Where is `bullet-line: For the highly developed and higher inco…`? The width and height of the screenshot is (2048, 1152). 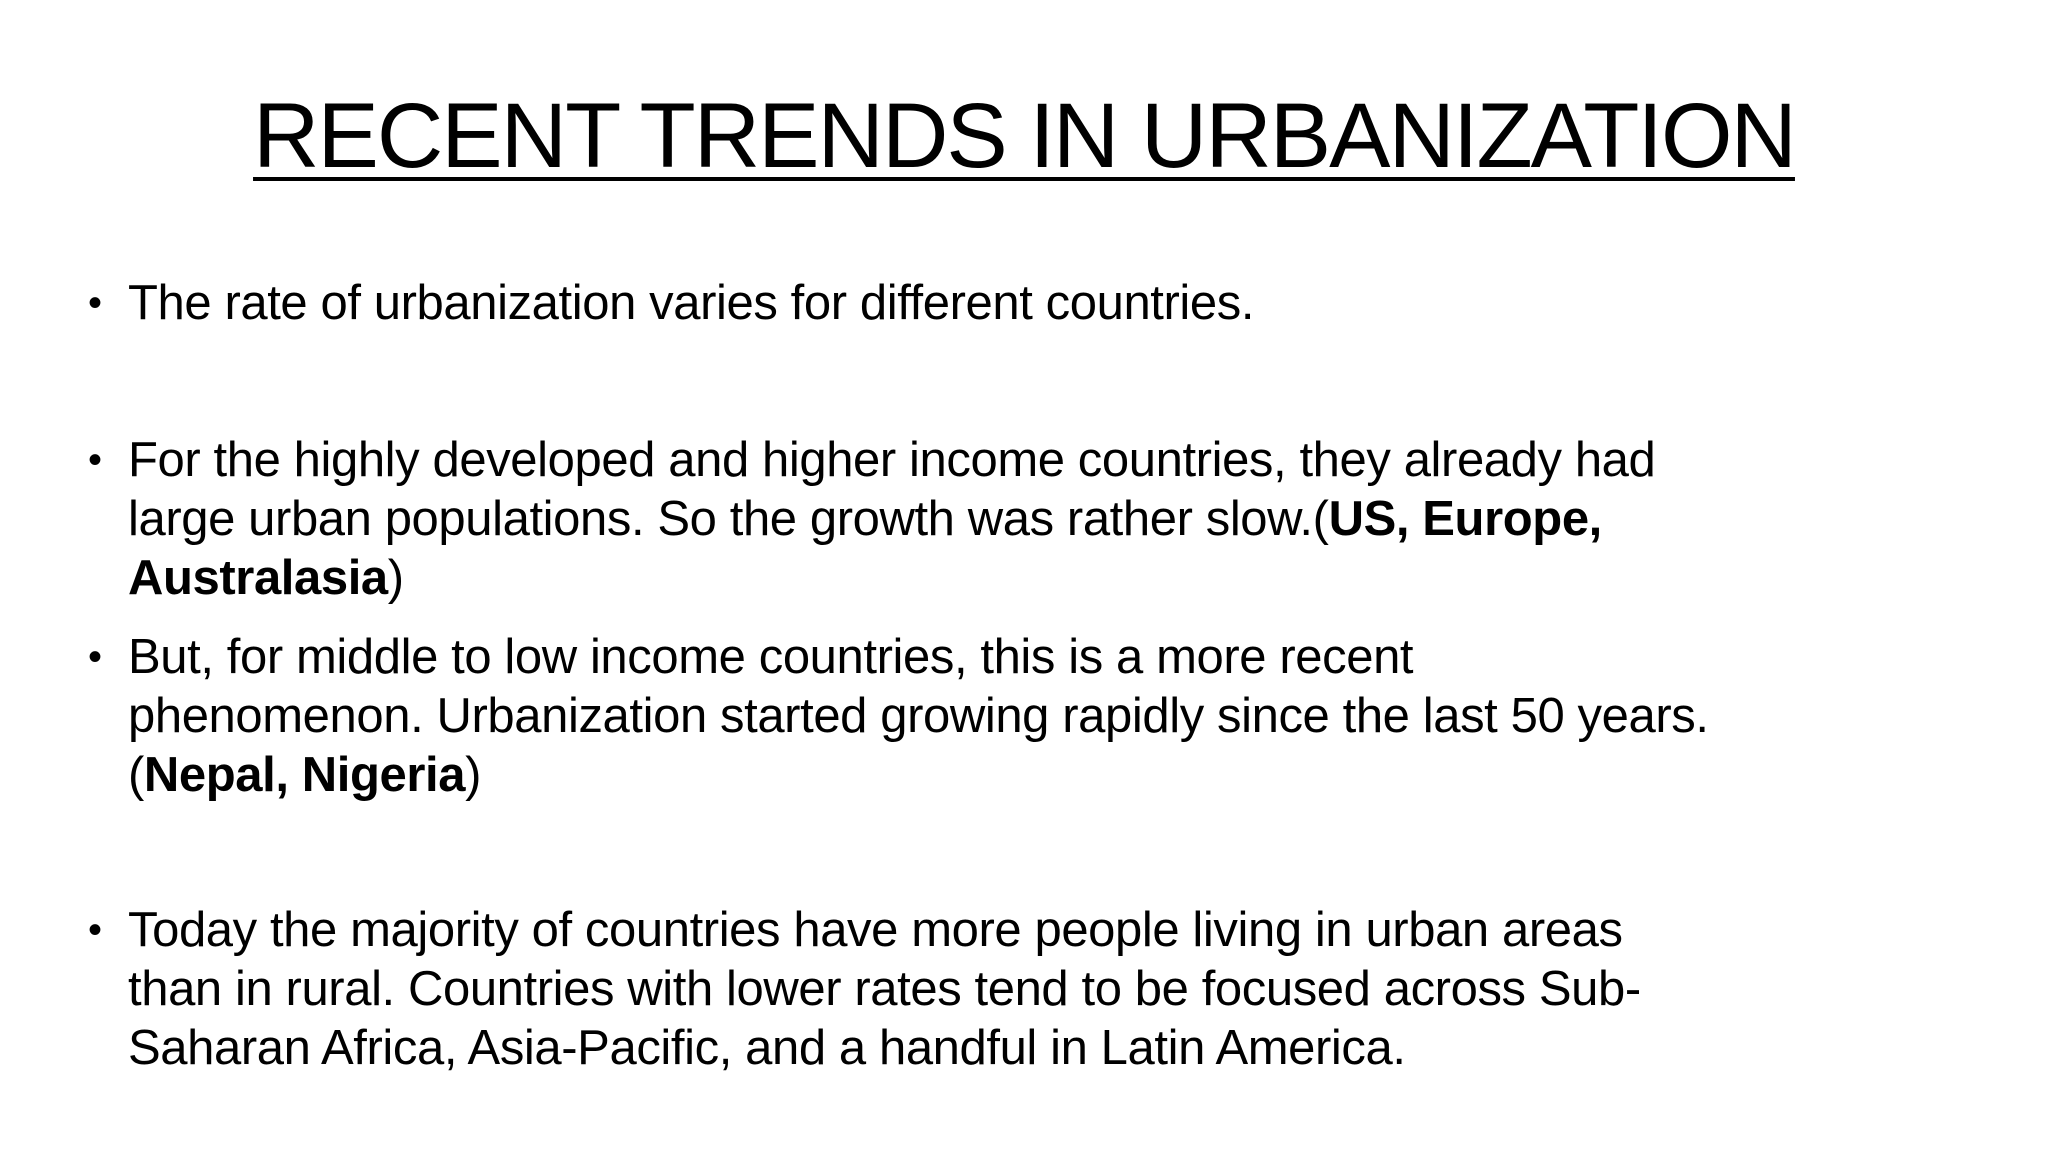 bullet-line: For the highly developed and higher inco… is located at coordinates (892, 460).